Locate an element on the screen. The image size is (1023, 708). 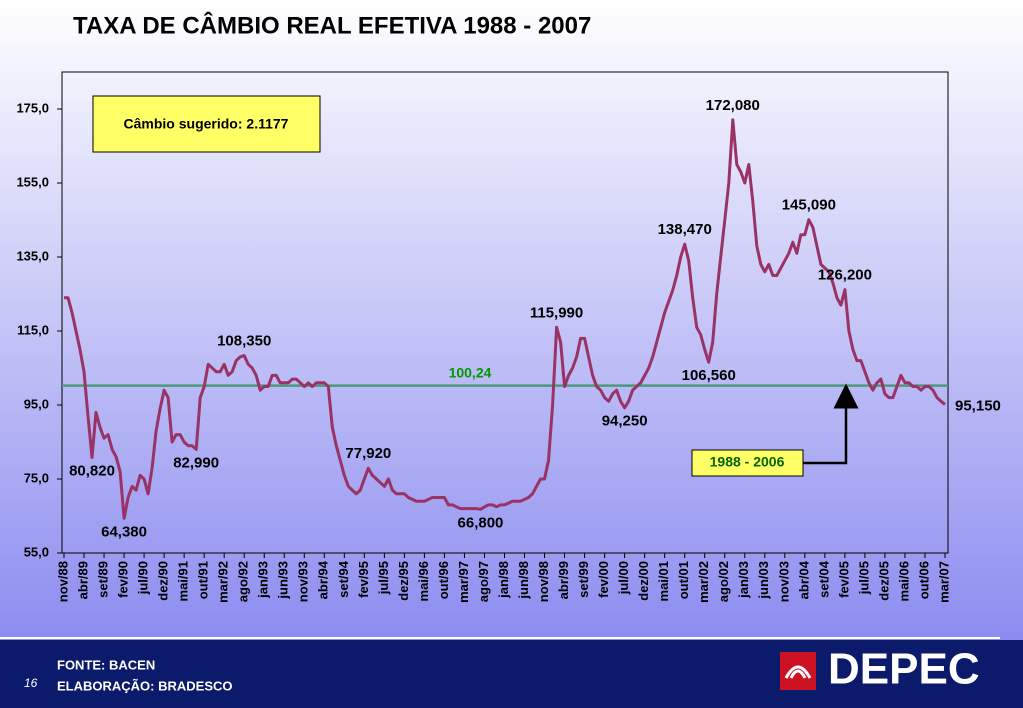
x-tick-label: dez/00 is located at coordinates (643, 581).